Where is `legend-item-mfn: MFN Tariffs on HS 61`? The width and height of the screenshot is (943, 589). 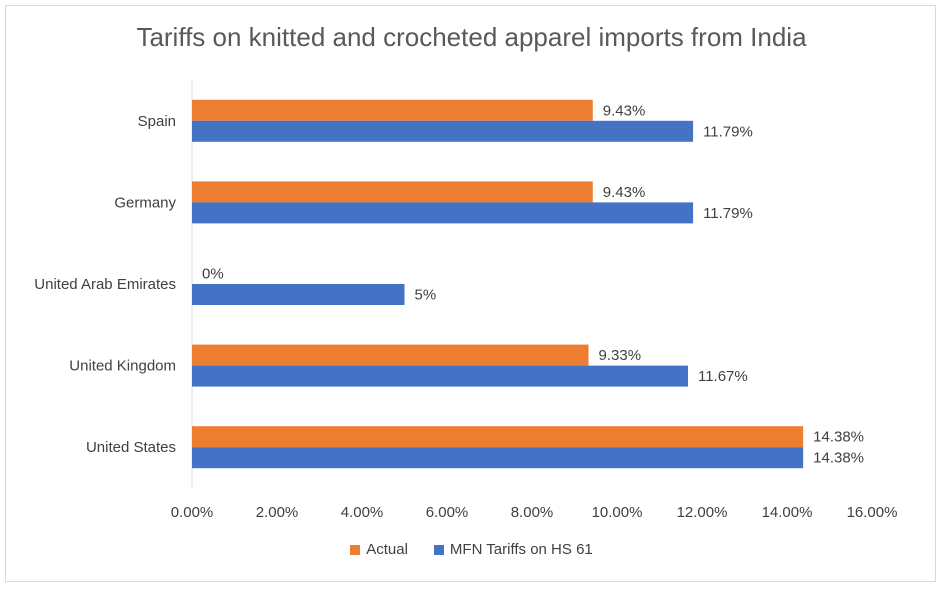
legend-item-mfn: MFN Tariffs on HS 61 is located at coordinates (513, 549).